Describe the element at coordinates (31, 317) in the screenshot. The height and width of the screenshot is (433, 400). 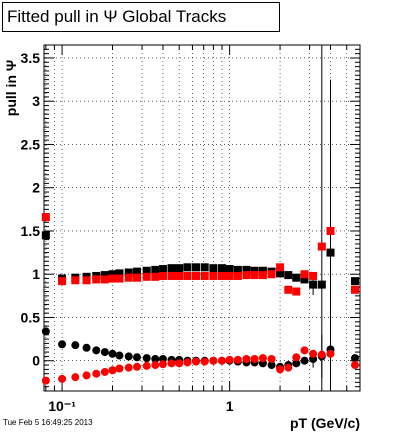
I see `y-tick-label: 0.5` at that location.